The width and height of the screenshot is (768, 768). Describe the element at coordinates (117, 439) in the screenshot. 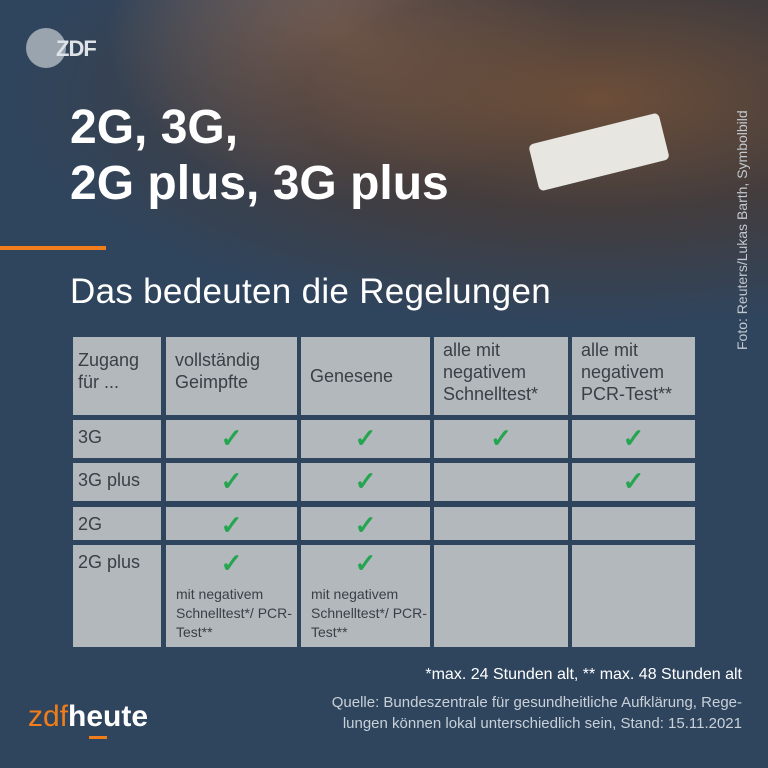

I see `row-label: 3G` at that location.